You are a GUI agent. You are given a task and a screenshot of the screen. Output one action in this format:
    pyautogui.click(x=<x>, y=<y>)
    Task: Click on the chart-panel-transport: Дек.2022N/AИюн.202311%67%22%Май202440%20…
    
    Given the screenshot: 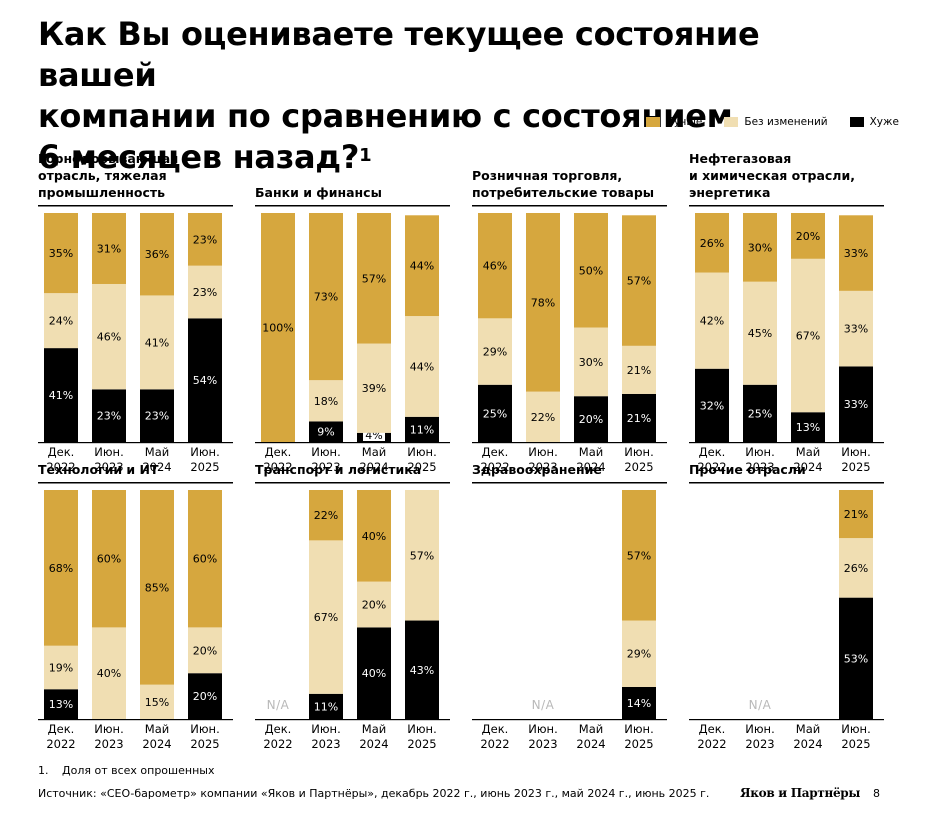 What is the action you would take?
    pyautogui.click(x=352, y=616)
    